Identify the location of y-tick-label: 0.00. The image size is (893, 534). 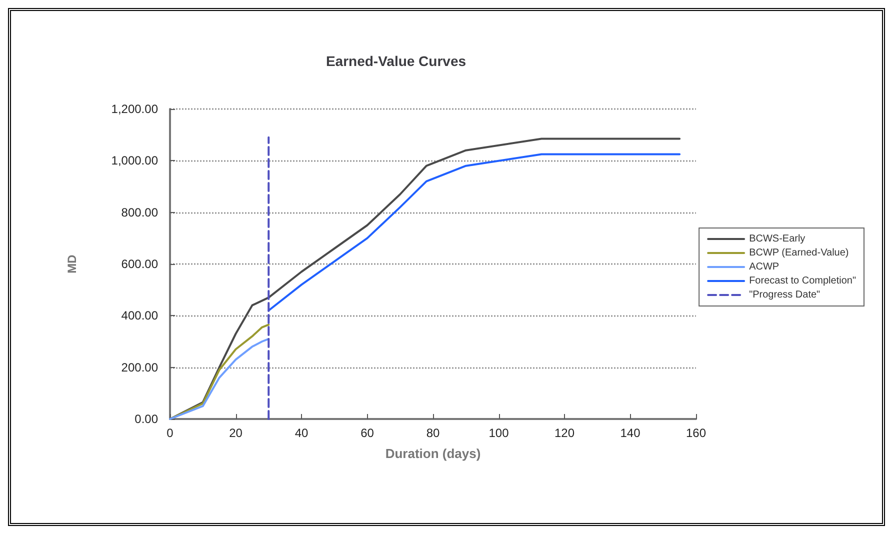
(146, 419).